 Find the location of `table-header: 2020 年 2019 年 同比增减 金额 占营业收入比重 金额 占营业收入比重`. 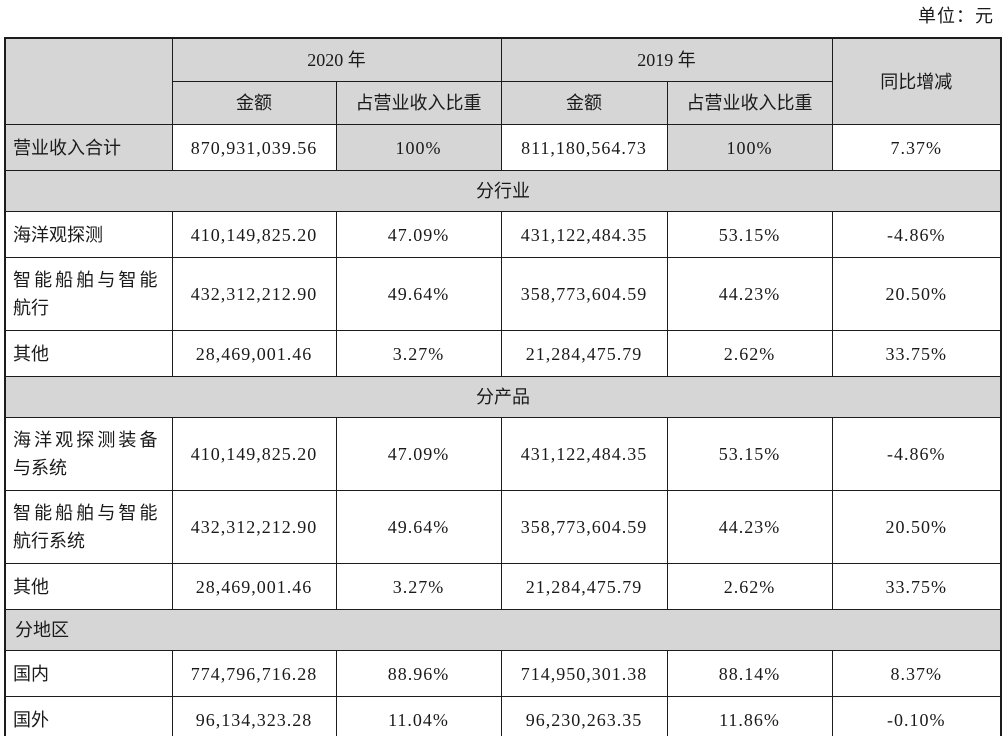

table-header: 2020 年 2019 年 同比增减 金额 占营业收入比重 金额 占营业收入比重 is located at coordinates (503, 81).